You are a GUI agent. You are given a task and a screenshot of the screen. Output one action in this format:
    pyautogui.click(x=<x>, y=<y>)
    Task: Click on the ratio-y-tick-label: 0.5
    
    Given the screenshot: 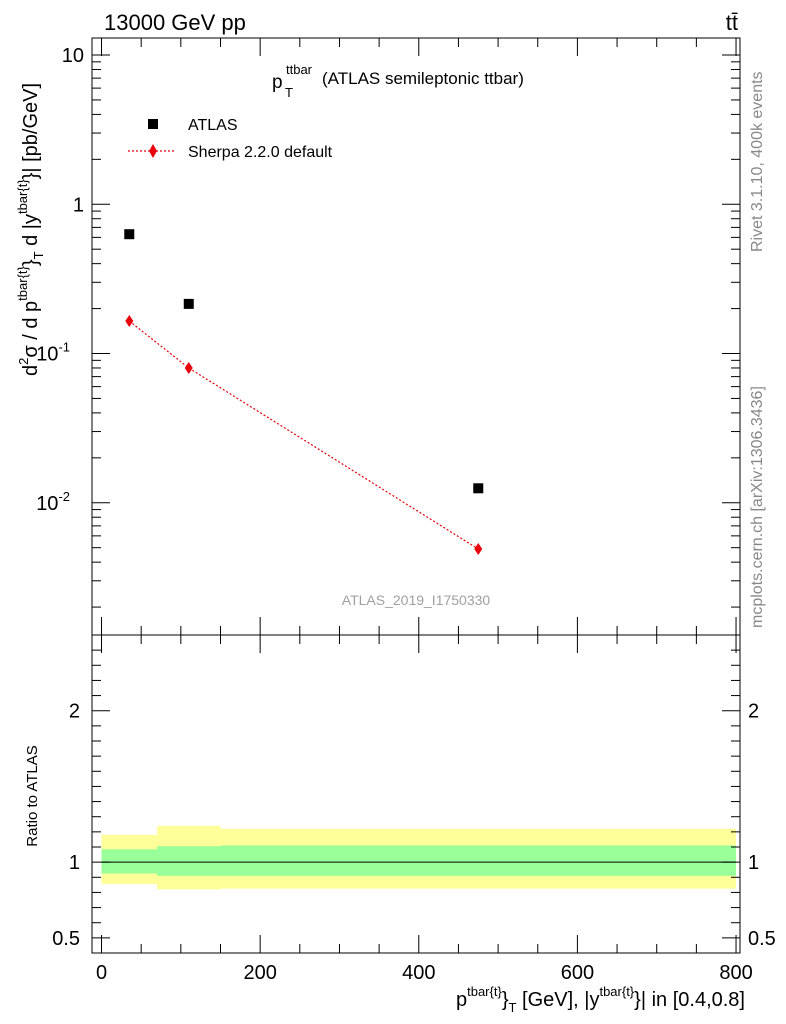 What is the action you would take?
    pyautogui.click(x=66, y=939)
    